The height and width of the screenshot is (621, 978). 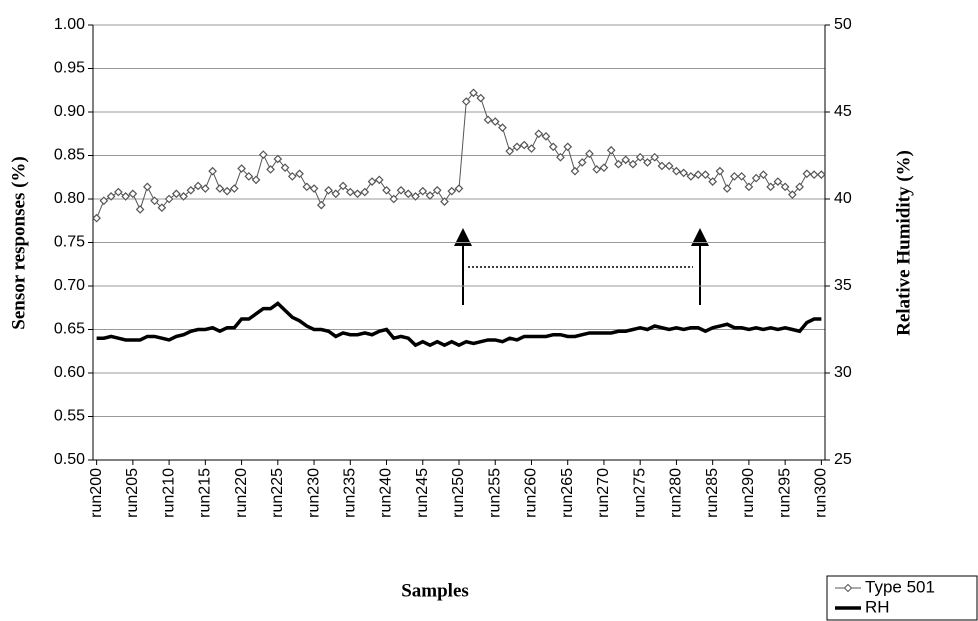 I want to click on y2-axis-label: Relative Humidity (%), so click(x=903, y=243).